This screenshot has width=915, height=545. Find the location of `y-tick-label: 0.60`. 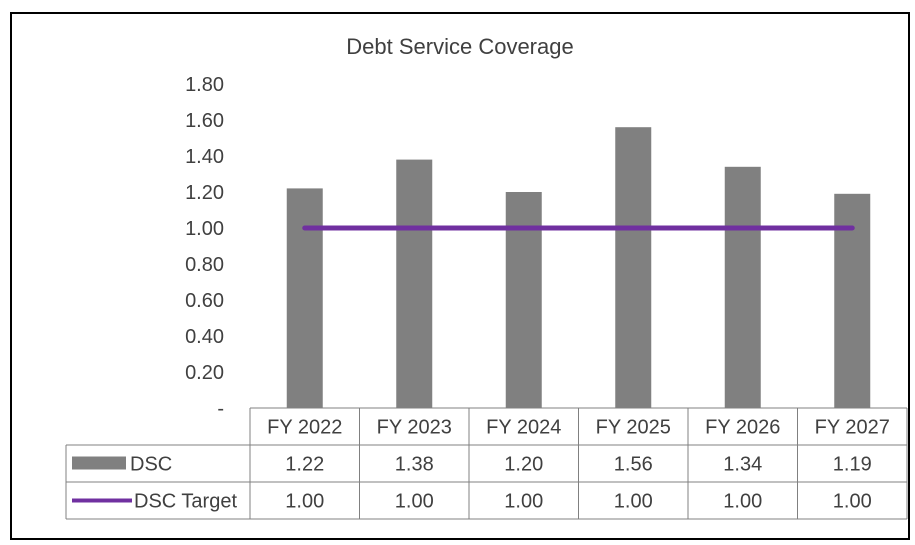

y-tick-label: 0.60 is located at coordinates (204, 301).